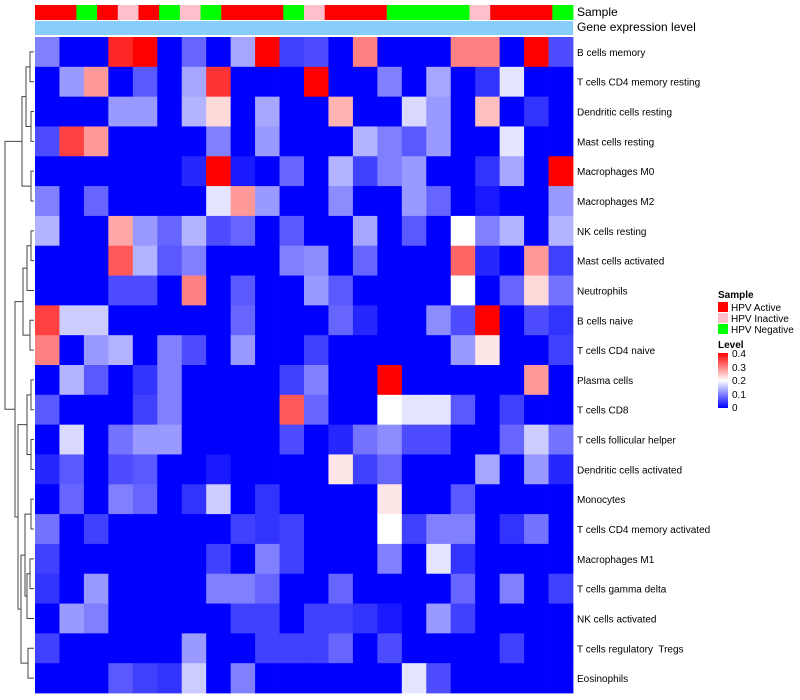 Image resolution: width=800 pixels, height=700 pixels. What do you see at coordinates (463, 260) in the screenshot?
I see `heatmap-cell-r7-c17` at bounding box center [463, 260].